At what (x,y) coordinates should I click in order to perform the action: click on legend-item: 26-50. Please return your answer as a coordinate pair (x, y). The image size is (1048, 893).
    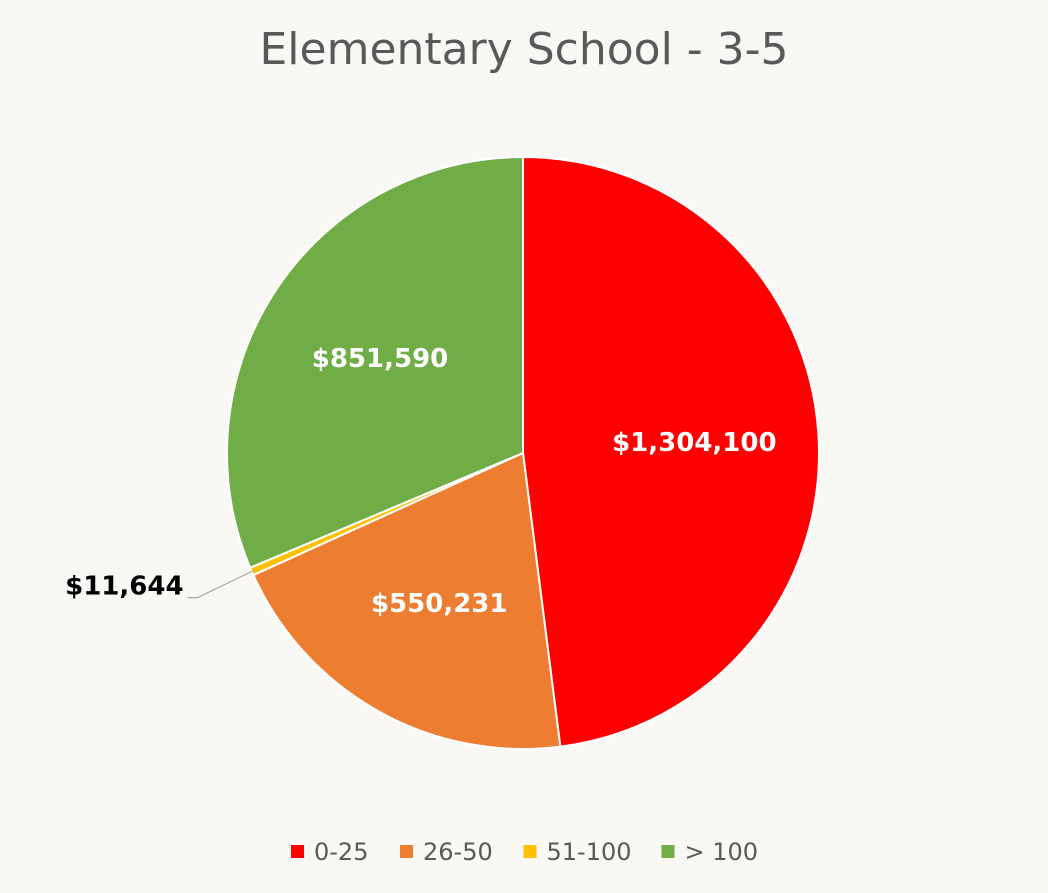
    Looking at the image, I should click on (446, 852).